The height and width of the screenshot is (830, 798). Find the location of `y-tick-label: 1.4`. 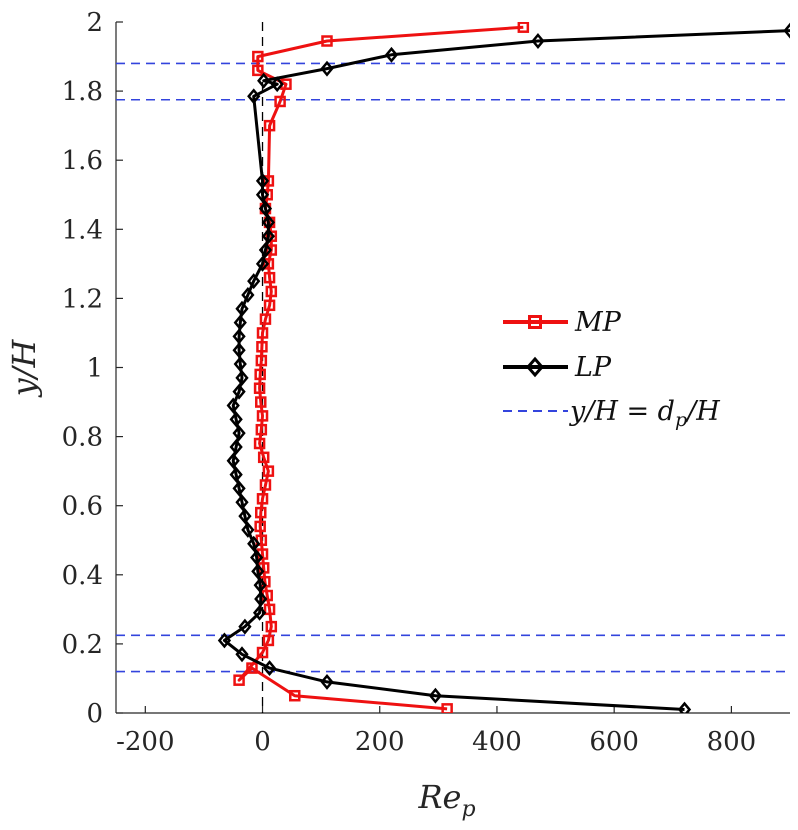

y-tick-label: 1.4 is located at coordinates (82, 230).